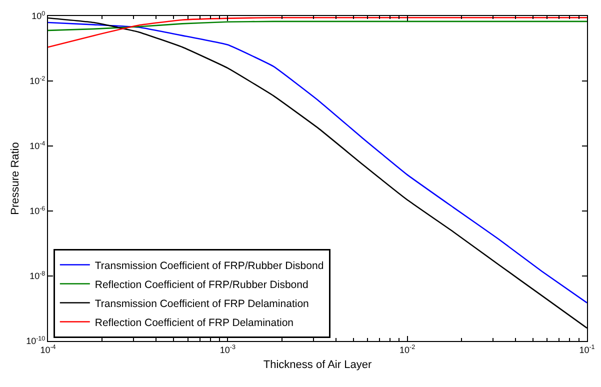 This screenshot has width=601, height=387. What do you see at coordinates (209, 266) in the screenshot?
I see `legend-label: Transmission Coefficient of FRP/Rubber Disbond` at bounding box center [209, 266].